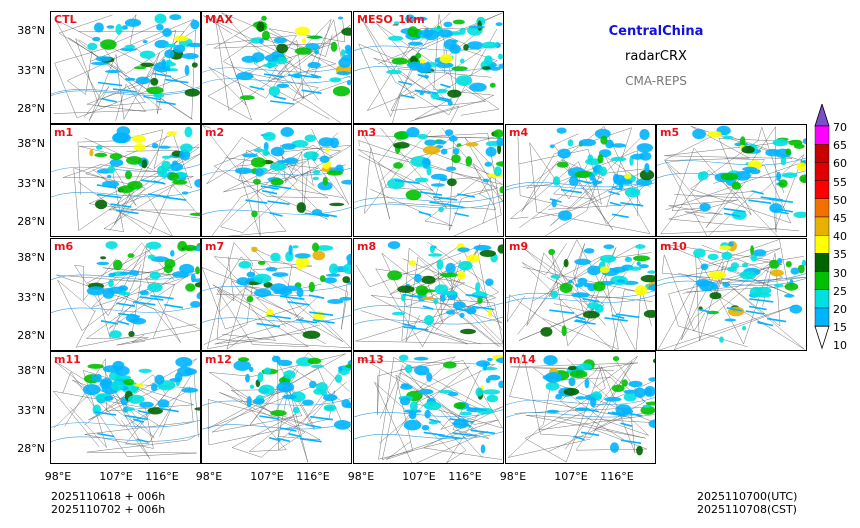 The image size is (860, 528). Describe the element at coordinates (840, 309) in the screenshot. I see `colorbar-level-label: 20` at that location.